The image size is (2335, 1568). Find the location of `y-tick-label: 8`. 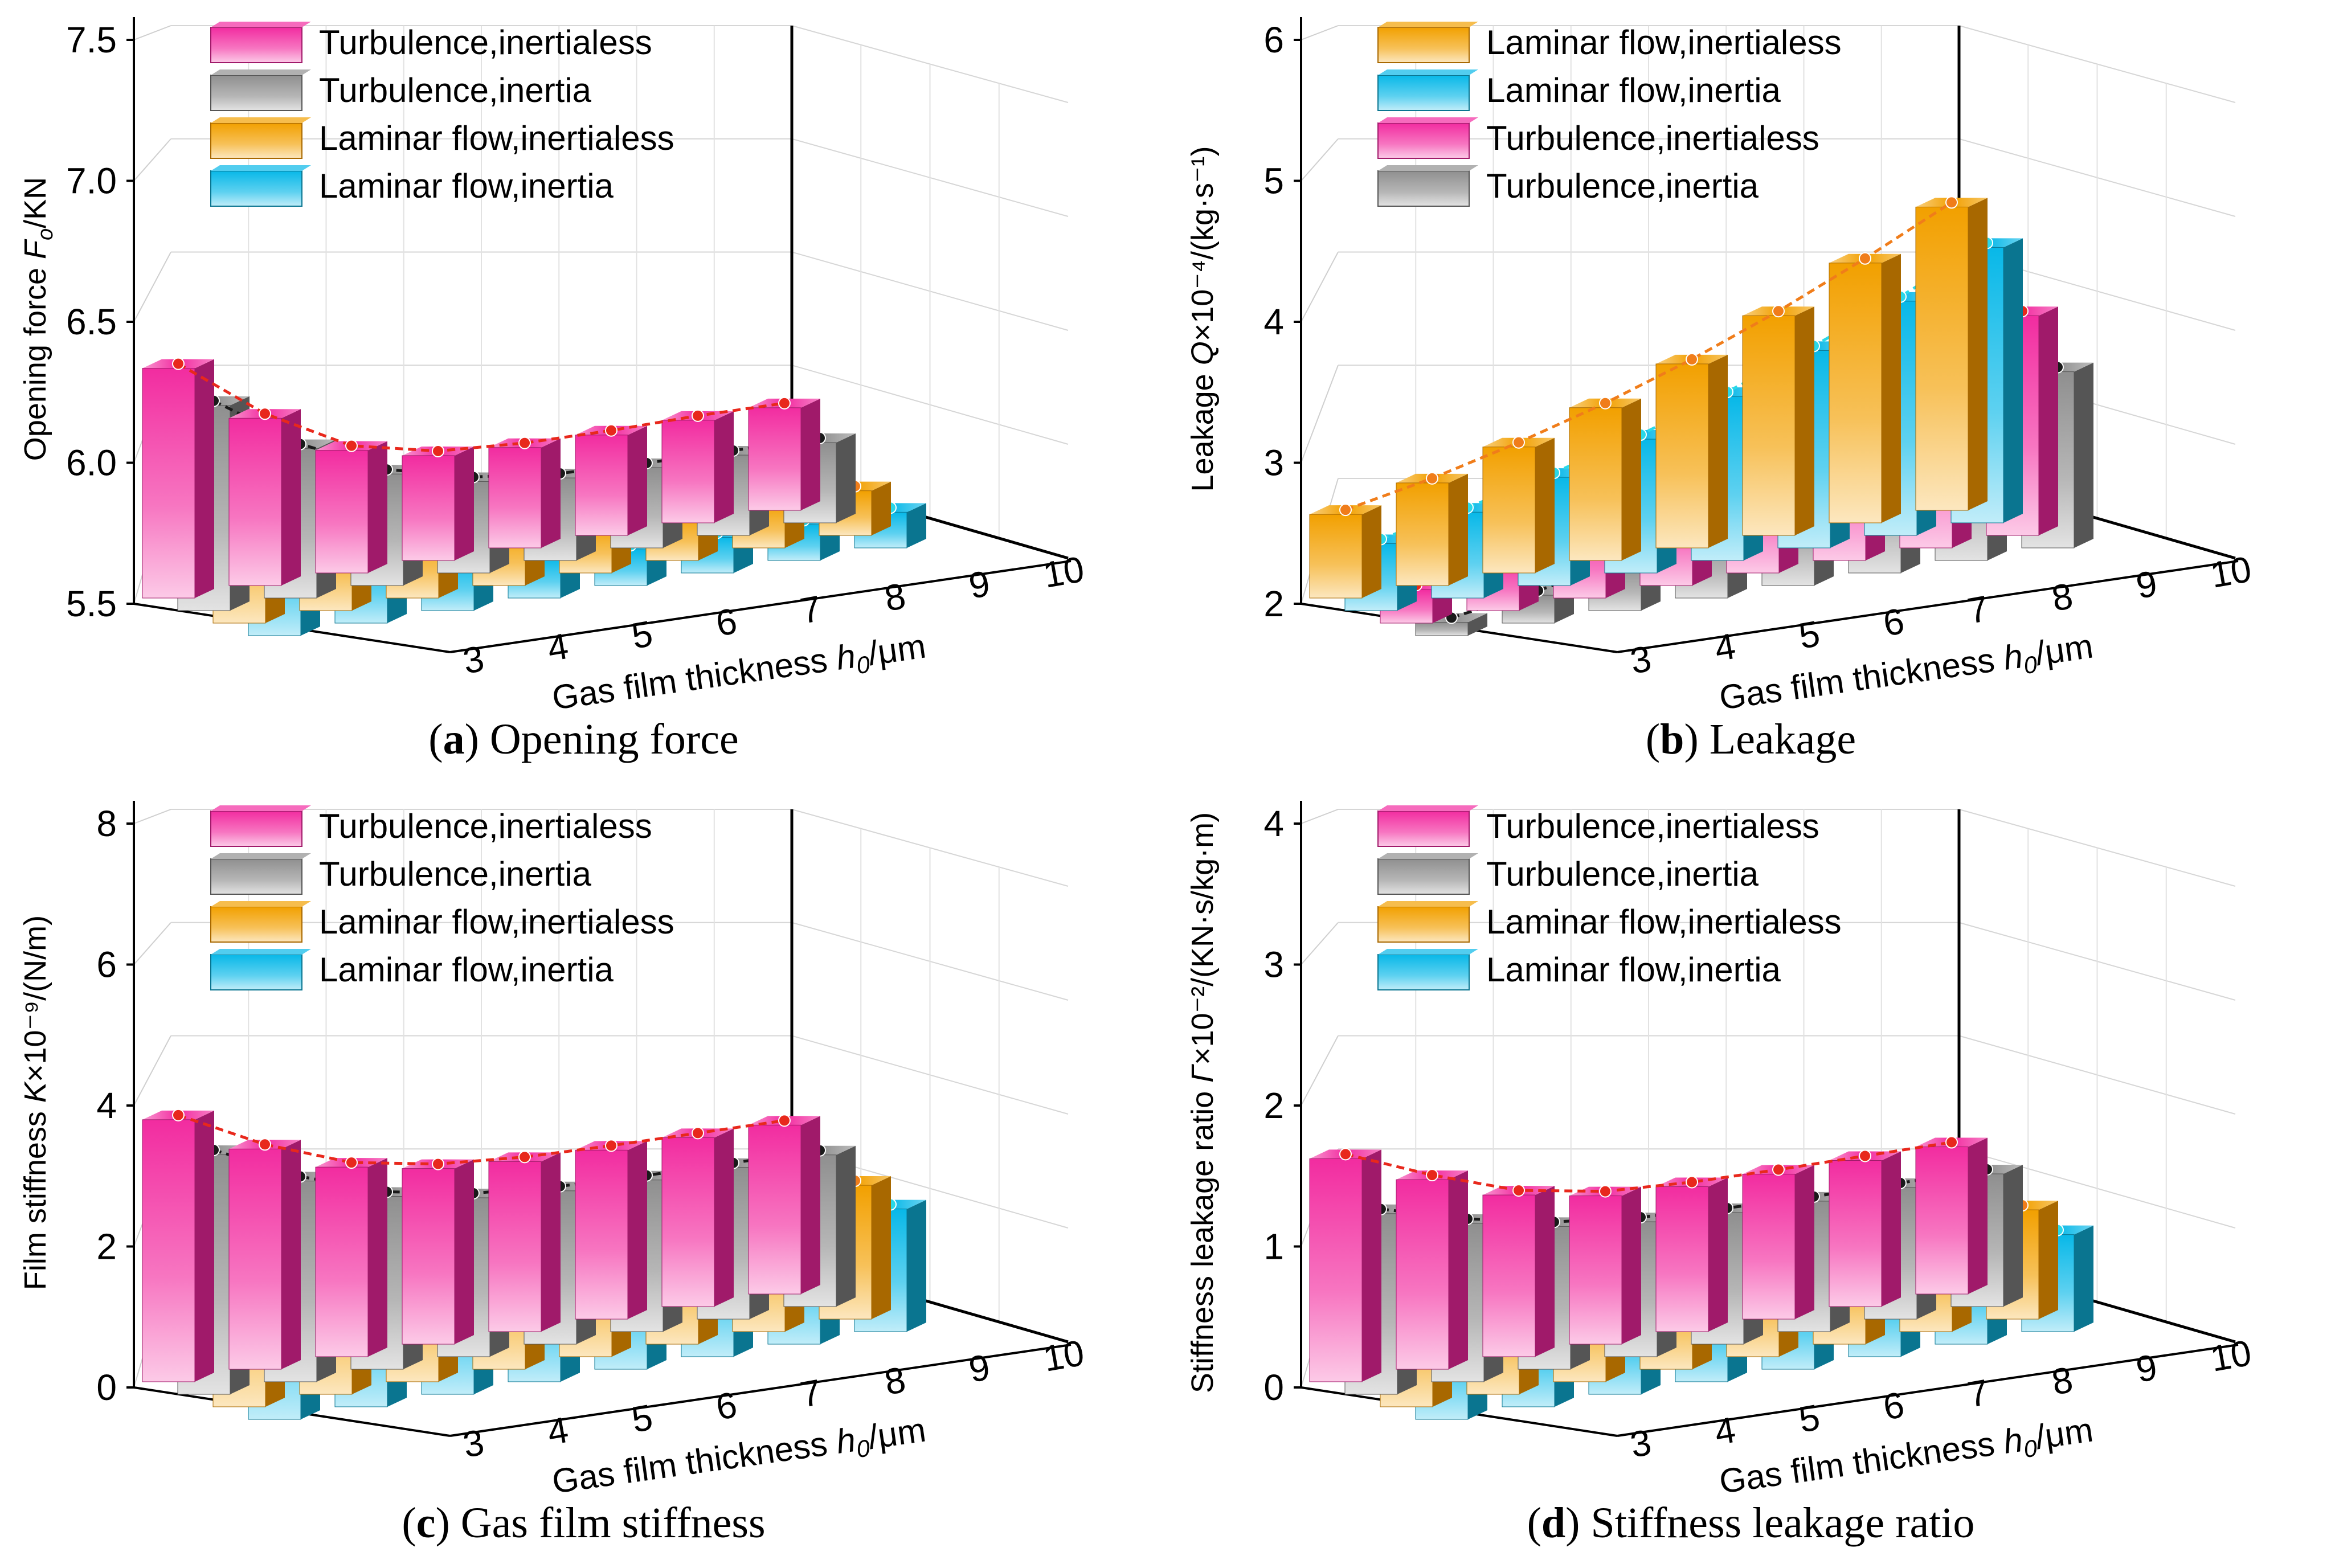

y-tick-label: 8 is located at coordinates (106, 823).